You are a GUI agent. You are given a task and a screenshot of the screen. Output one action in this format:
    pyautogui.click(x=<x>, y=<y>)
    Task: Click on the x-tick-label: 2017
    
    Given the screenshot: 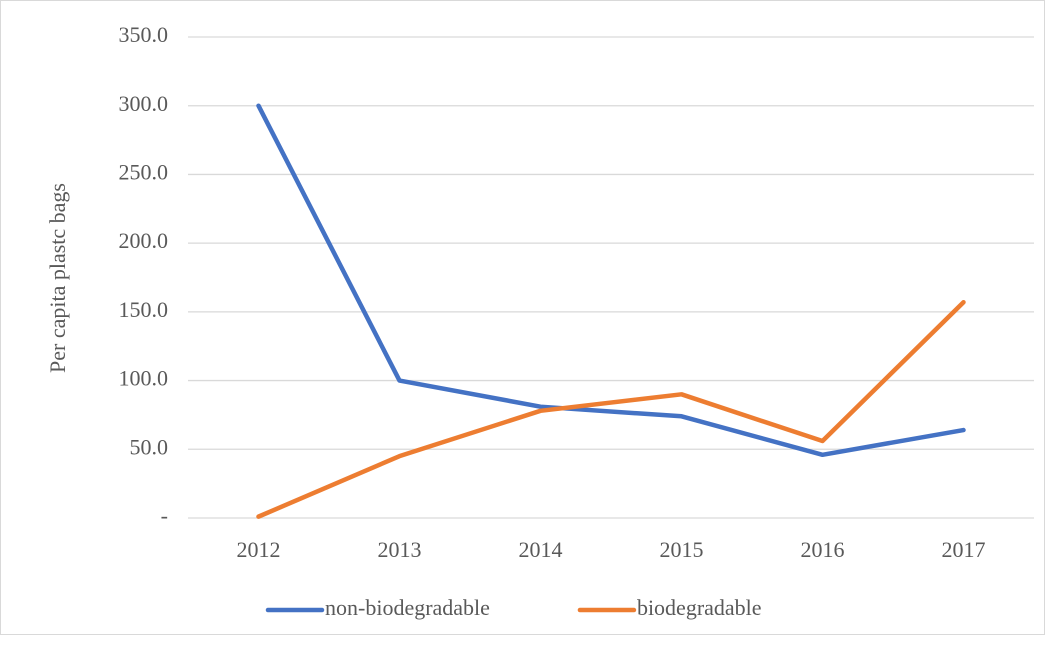 What is the action you would take?
    pyautogui.click(x=964, y=549)
    